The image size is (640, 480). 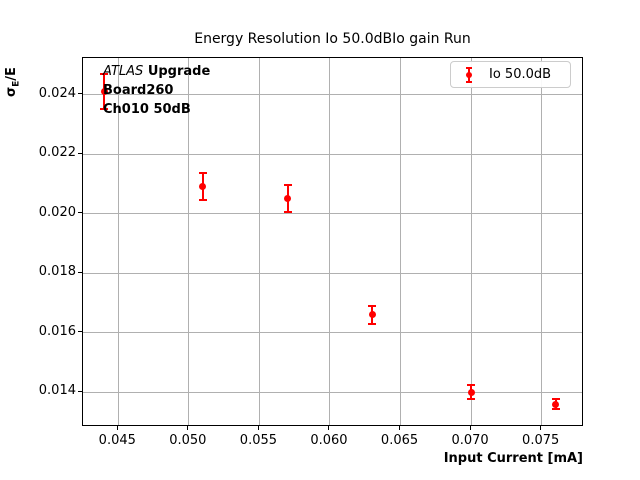 I want to click on annotation-line-1: ATLAS Upgrade, so click(x=156, y=71).